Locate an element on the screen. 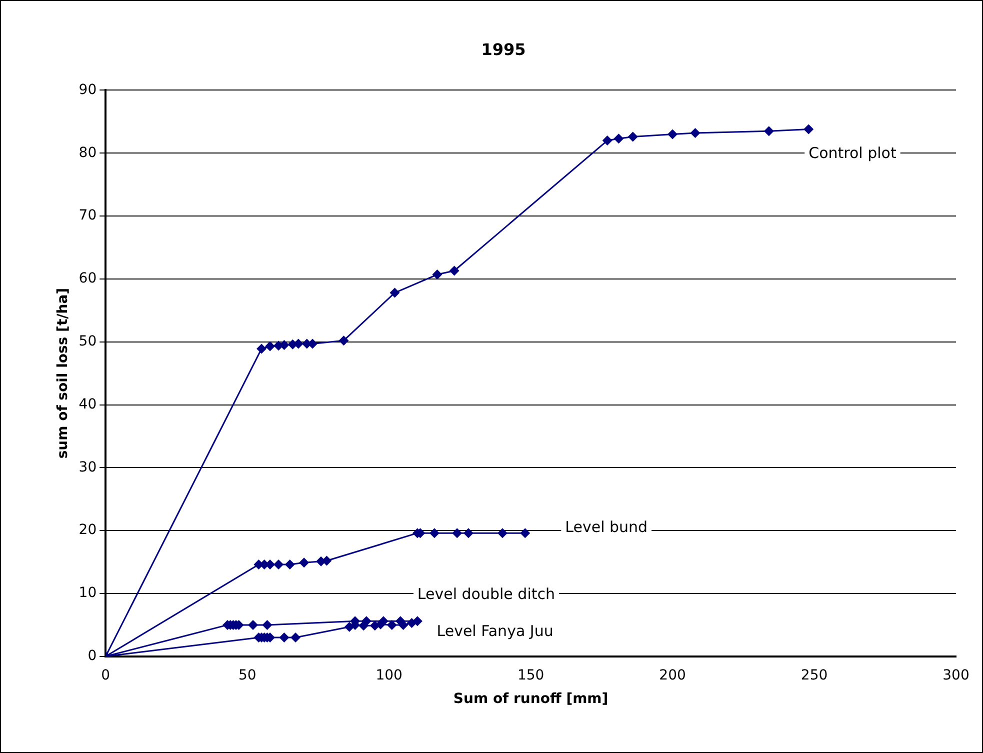 The height and width of the screenshot is (753, 983). x-tick-label: 100 is located at coordinates (389, 675).